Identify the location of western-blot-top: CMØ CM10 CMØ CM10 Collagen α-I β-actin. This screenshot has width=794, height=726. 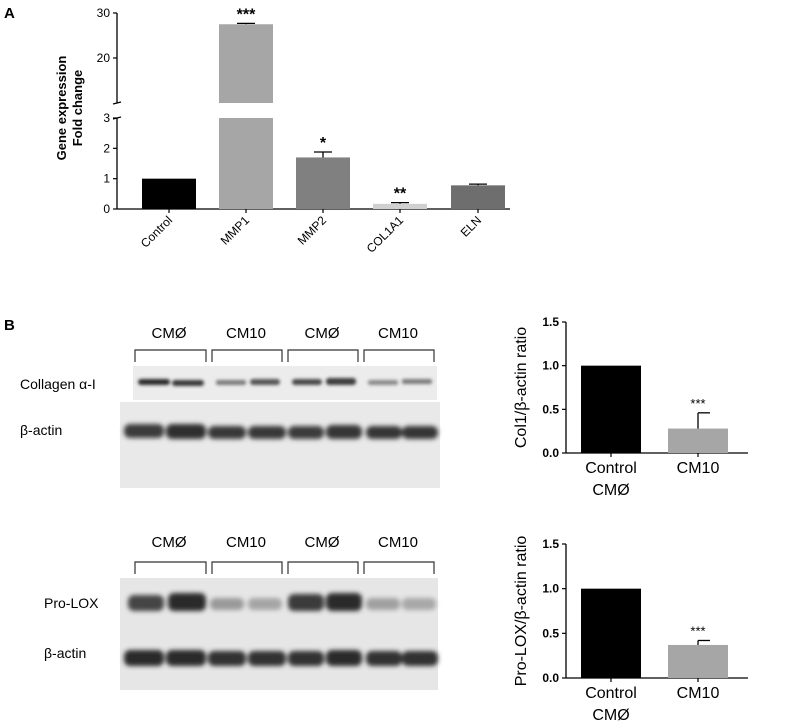
(230, 406).